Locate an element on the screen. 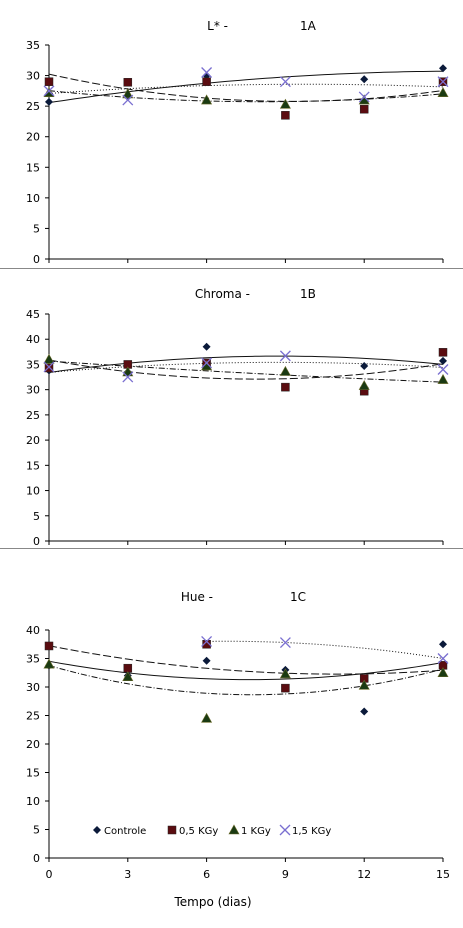 The height and width of the screenshot is (928, 463). legend-item: 1 KGy is located at coordinates (249, 830).